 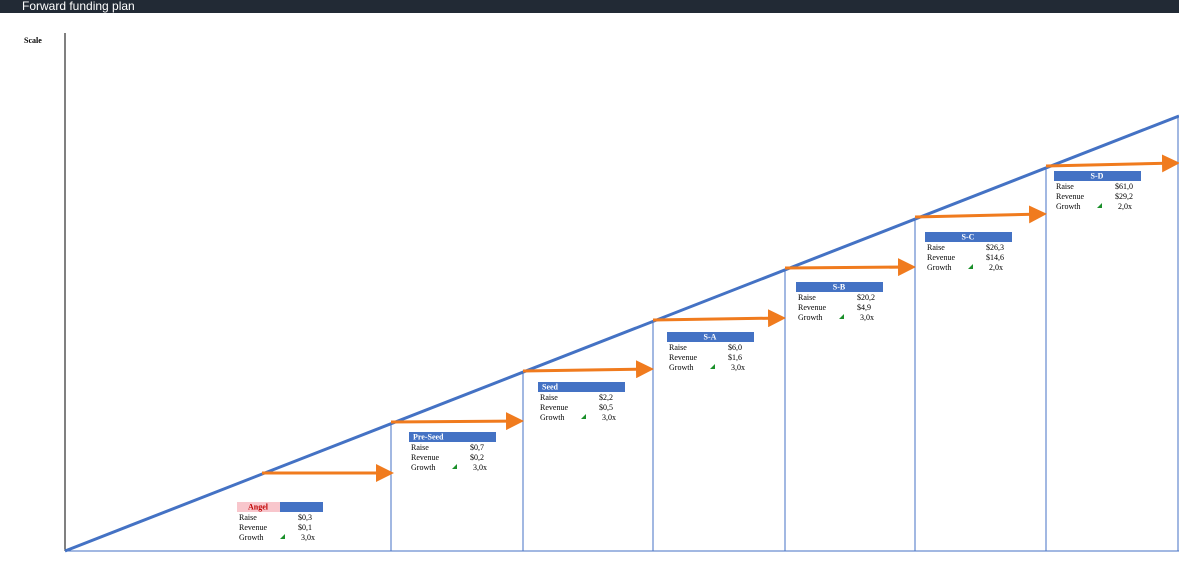 I want to click on row-value: $0,2, so click(x=477, y=457).